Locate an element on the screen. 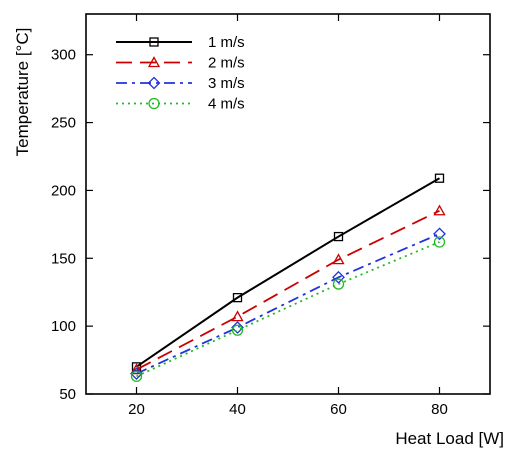 Image resolution: width=510 pixels, height=452 pixels. x-axis-title: Heat Load [W] is located at coordinates (449, 438).